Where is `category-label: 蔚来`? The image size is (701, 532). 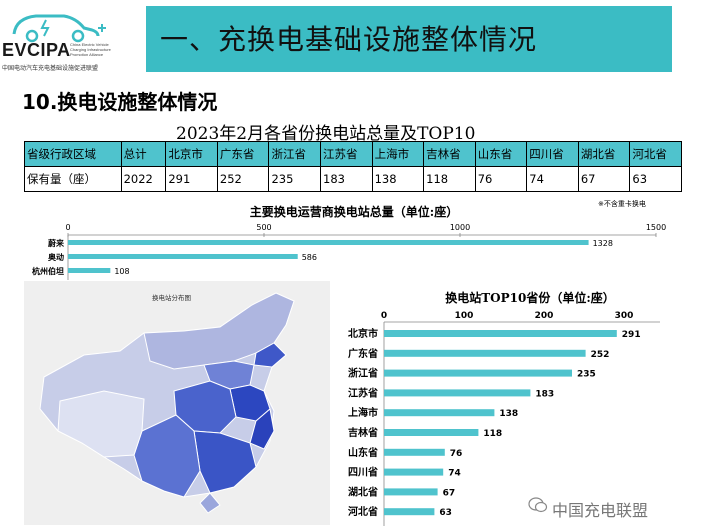 category-label: 蔚来 is located at coordinates (56, 243).